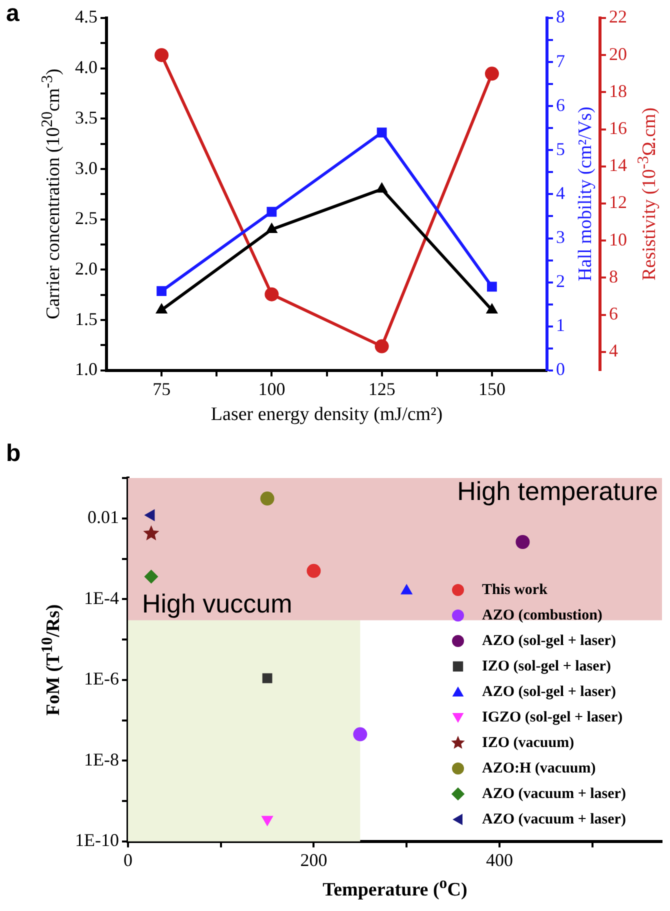 Image resolution: width=670 pixels, height=911 pixels. What do you see at coordinates (86, 318) in the screenshot?
I see `y-tick-label: 1.5` at bounding box center [86, 318].